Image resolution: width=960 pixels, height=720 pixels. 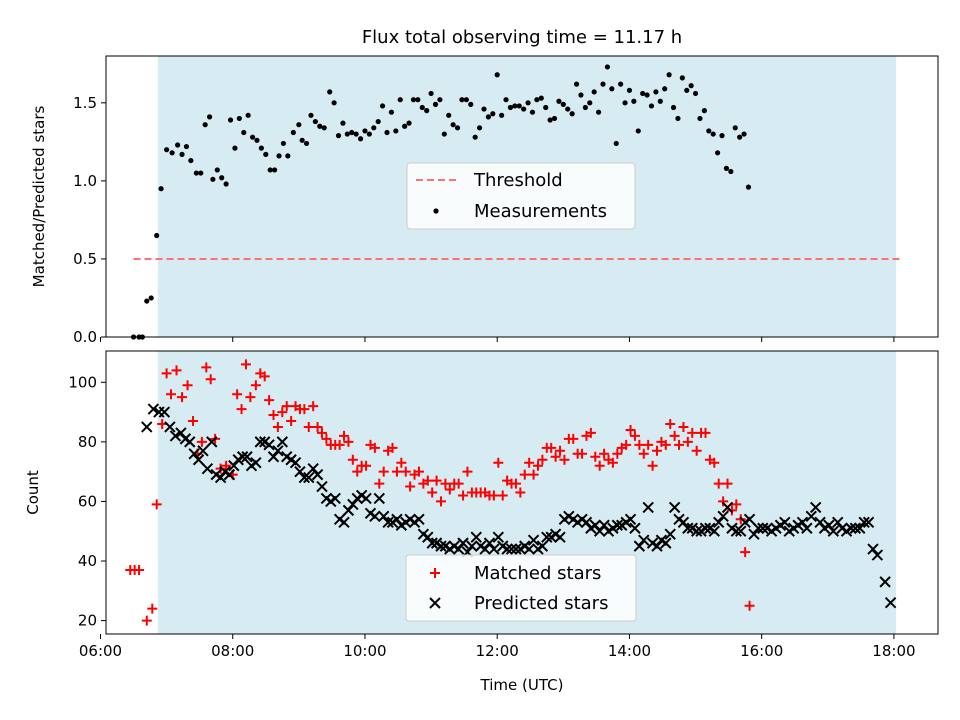 What do you see at coordinates (893, 651) in the screenshot?
I see `x-tick-label: 18:00` at bounding box center [893, 651].